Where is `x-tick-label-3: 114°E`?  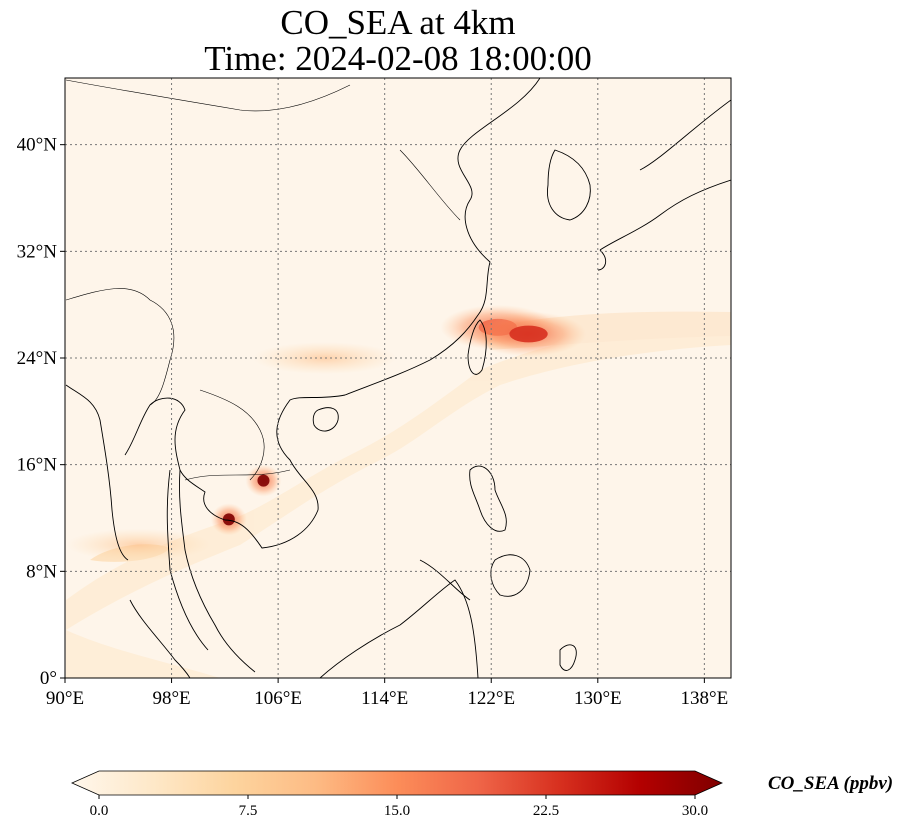 x-tick-label-3: 114°E is located at coordinates (384, 698).